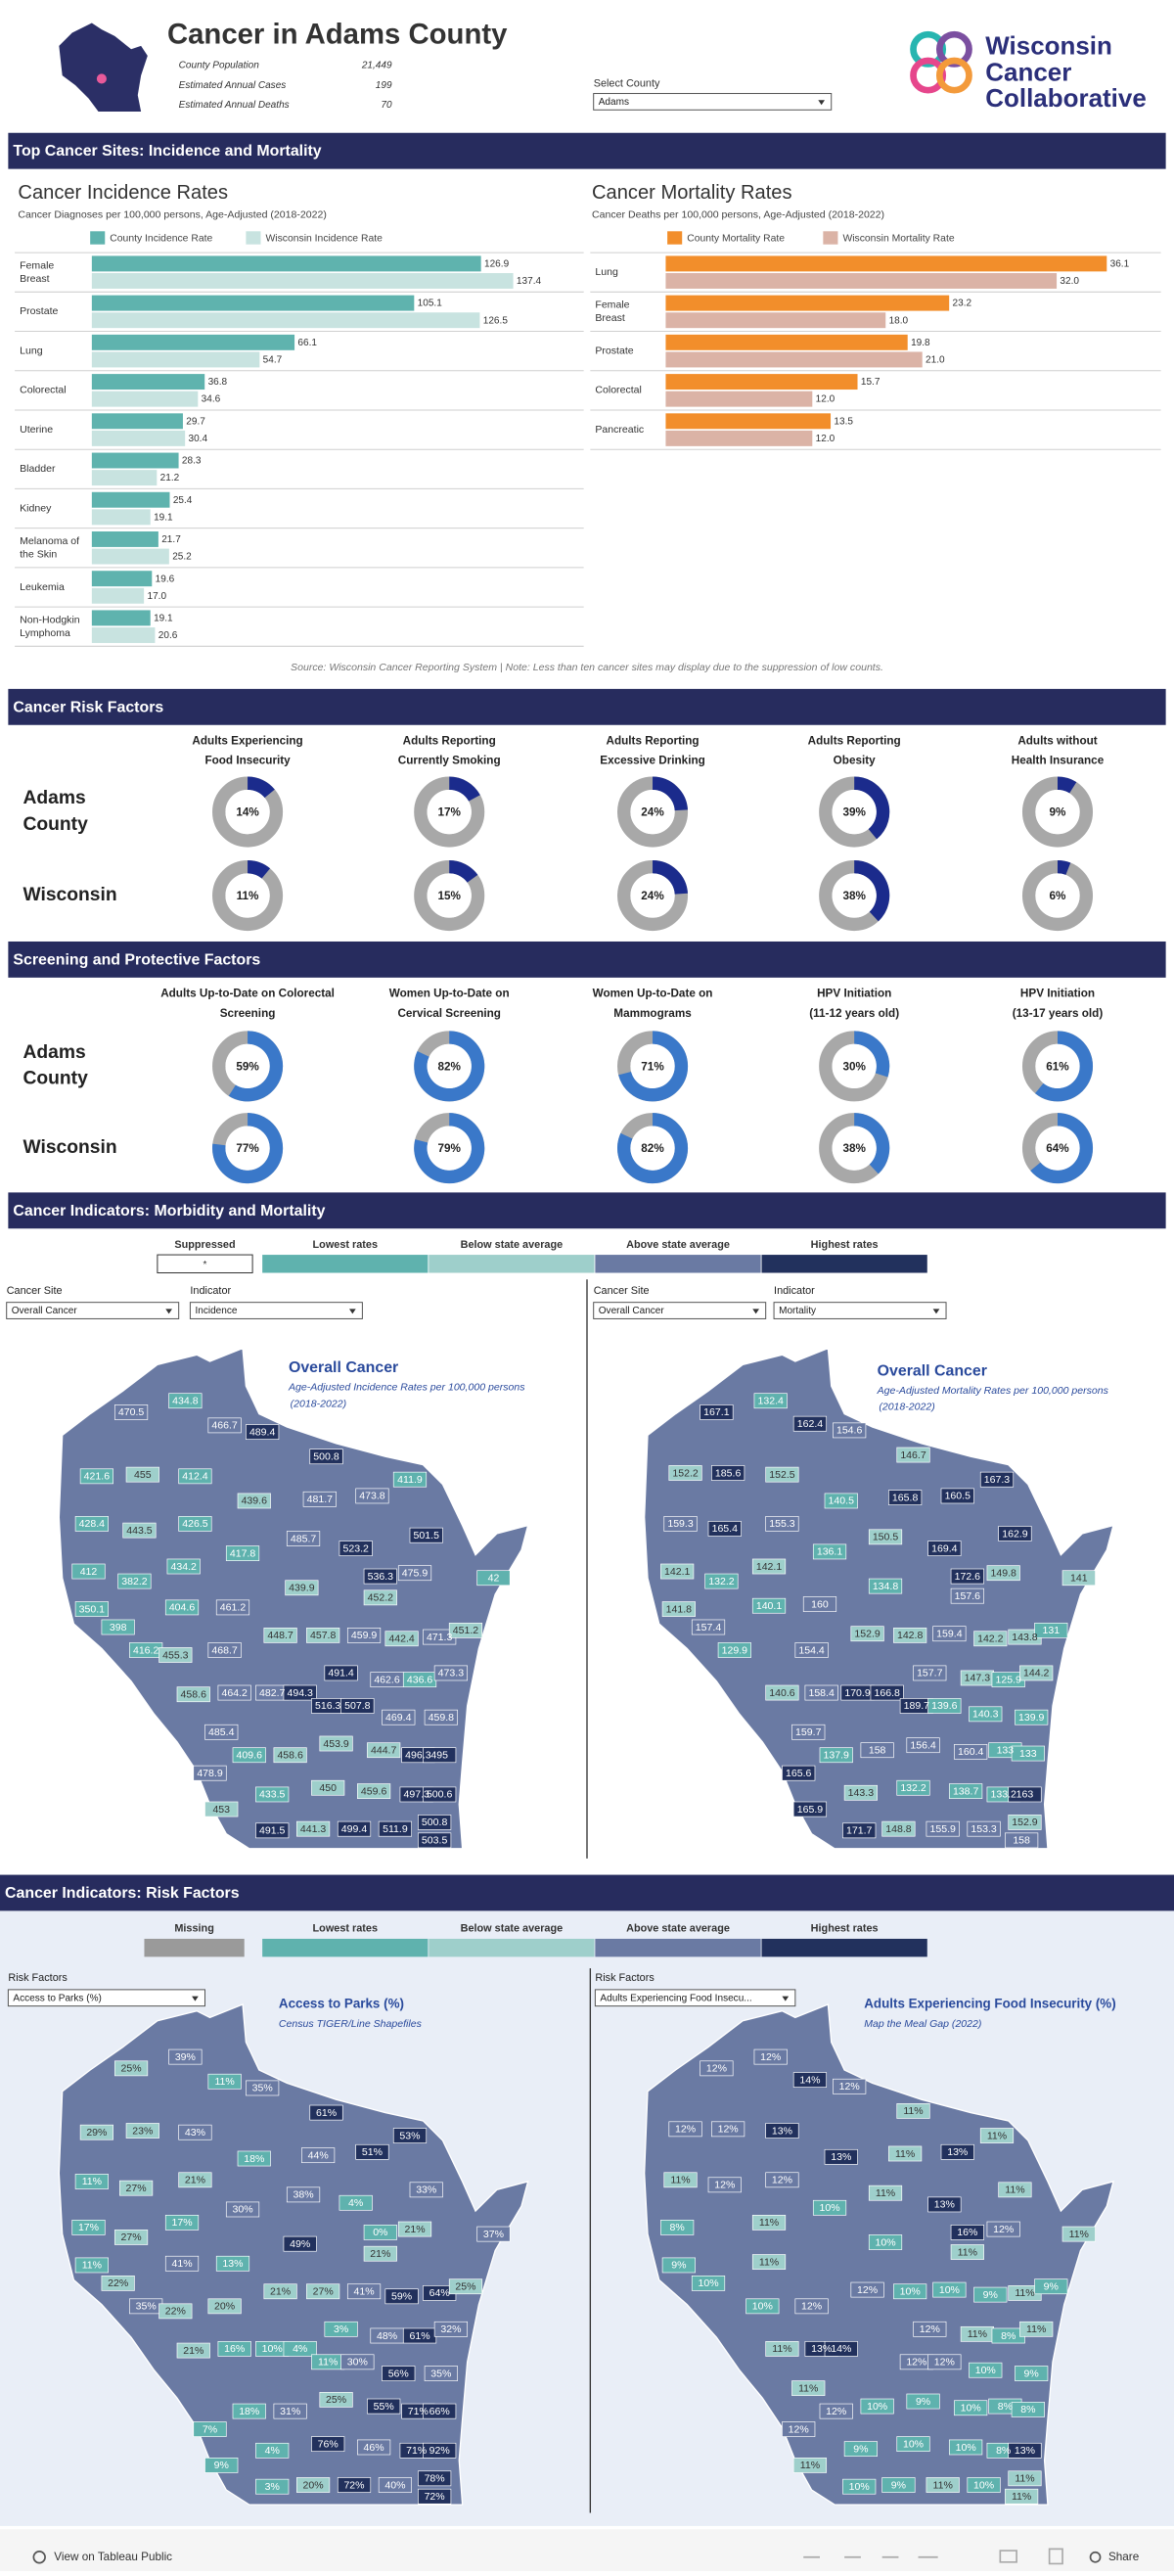 Image resolution: width=1174 pixels, height=2576 pixels. I want to click on county-label: 129.9, so click(735, 1650).